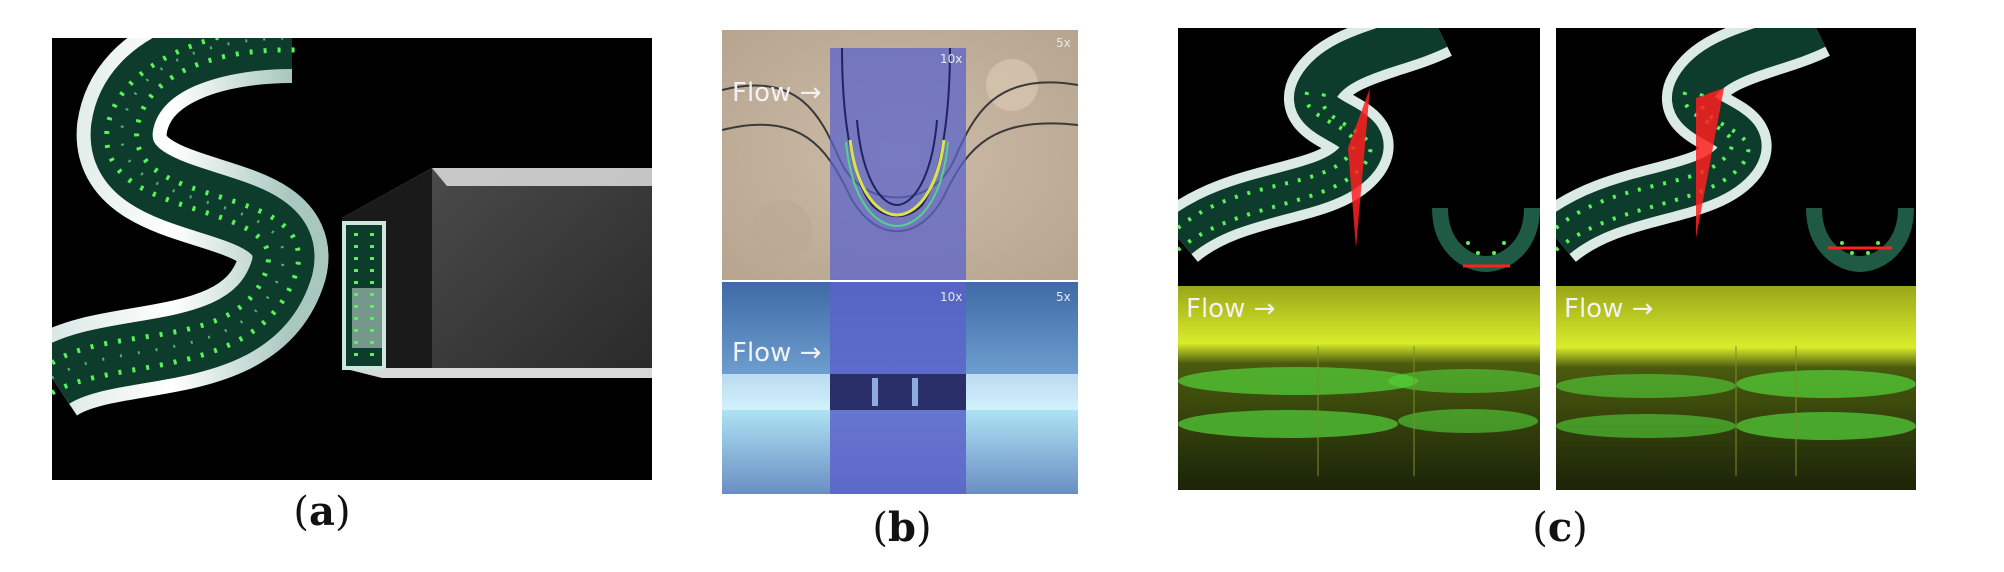  What do you see at coordinates (1735, 150) in the screenshot?
I see `serpentine-laser-render-right` at bounding box center [1735, 150].